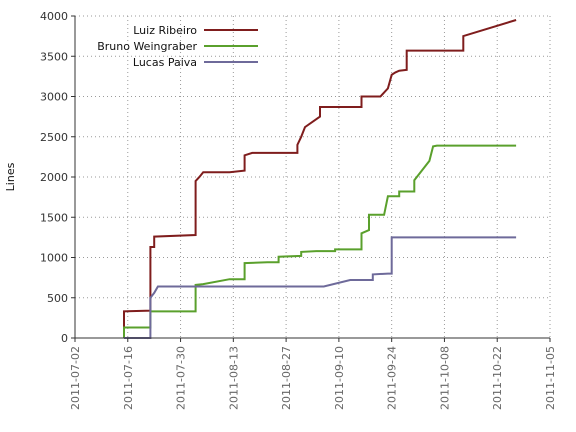 This screenshot has width=576, height=432. I want to click on y-tick-label: 1000, so click(54, 258).